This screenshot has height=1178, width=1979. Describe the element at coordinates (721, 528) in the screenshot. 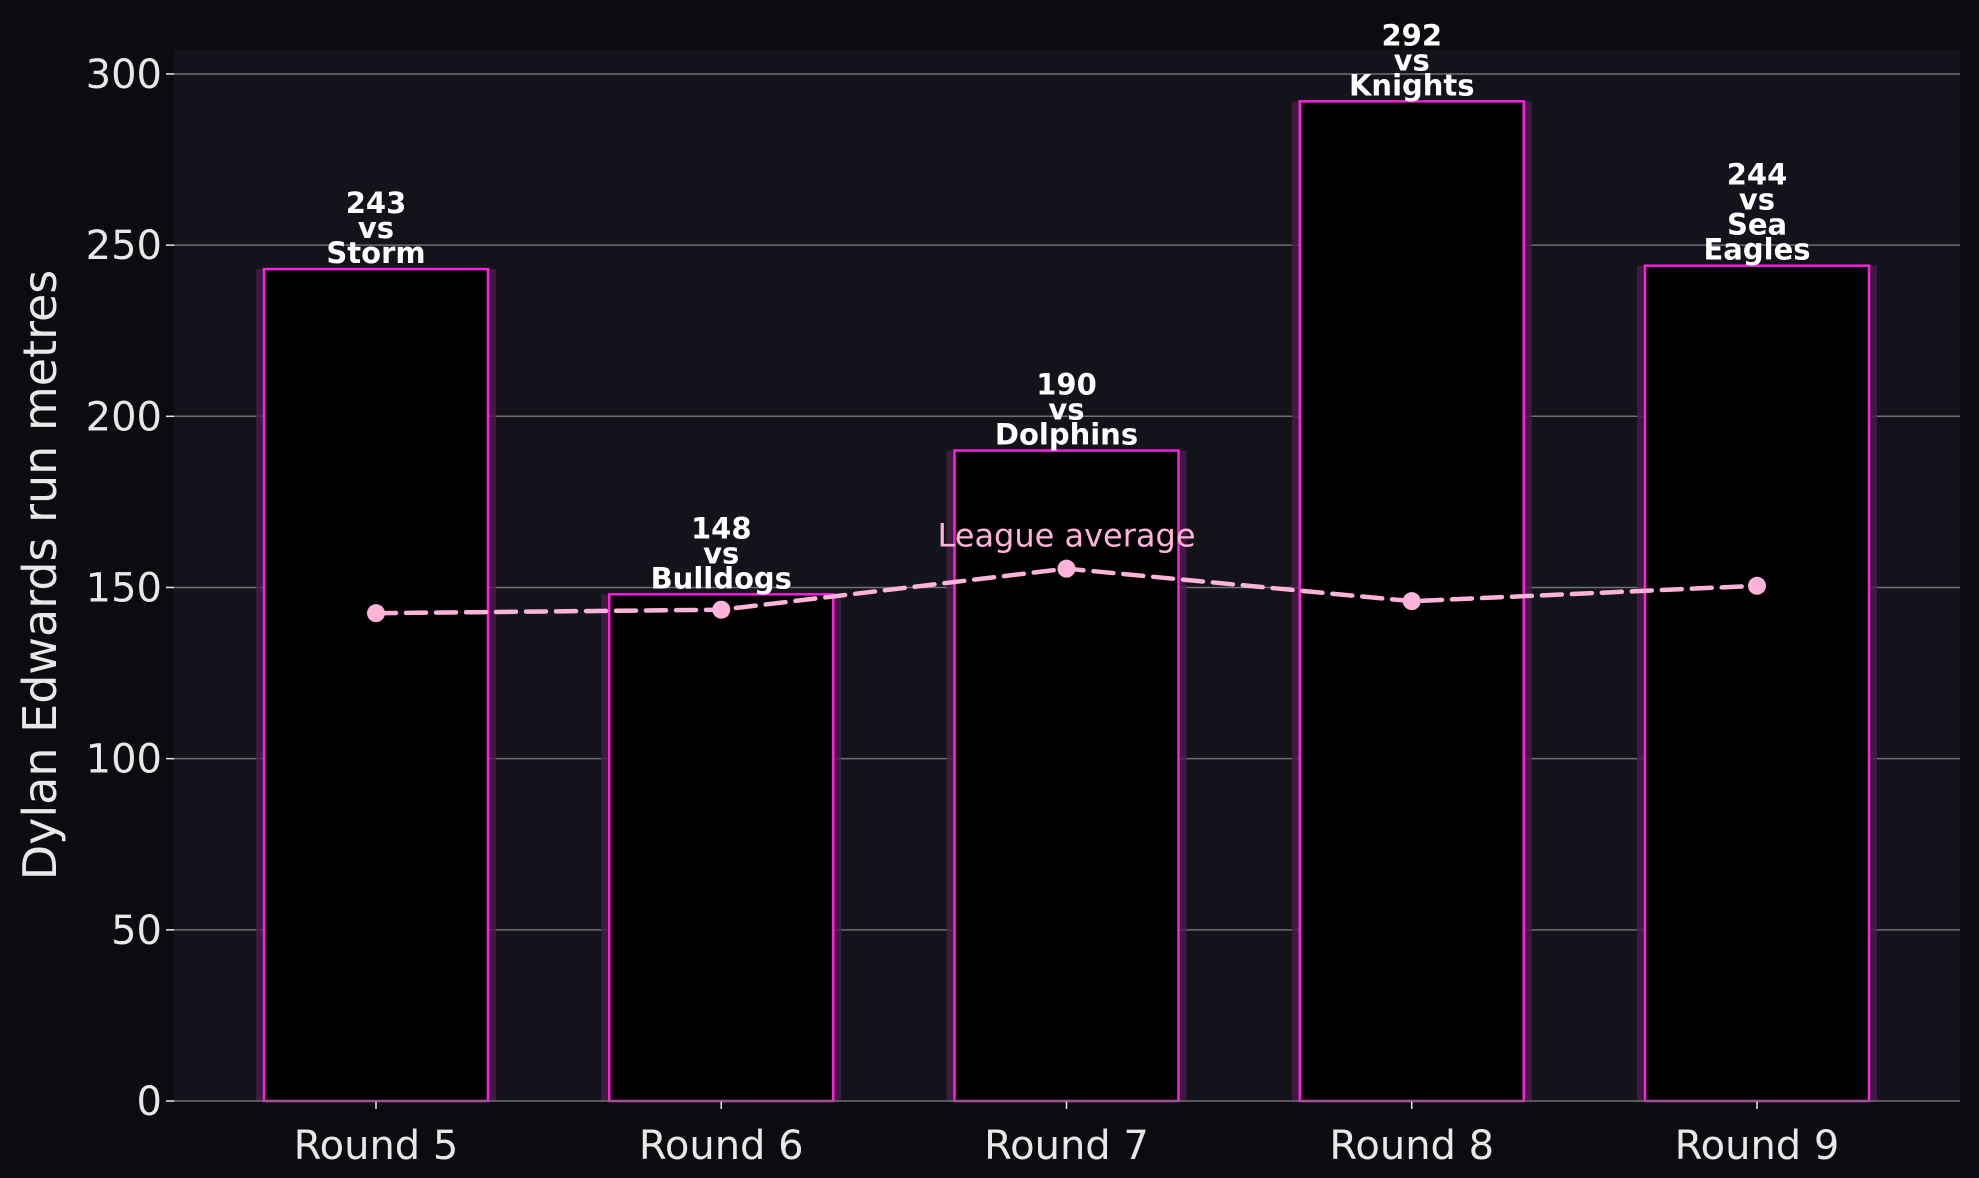

I see `bar-annotation-line: 148` at that location.